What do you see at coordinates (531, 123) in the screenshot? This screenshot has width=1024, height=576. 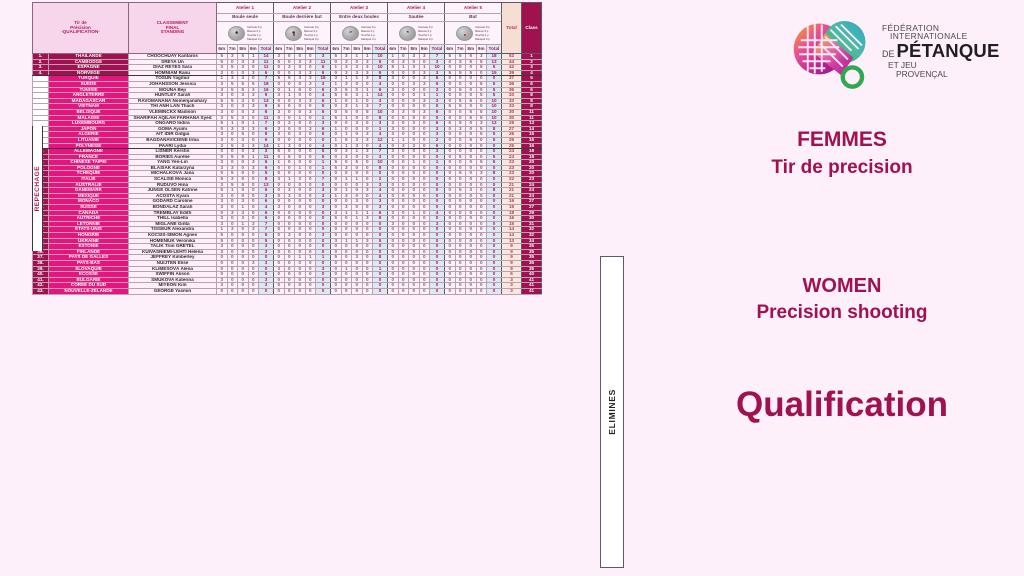 I see `row-class: 13` at bounding box center [531, 123].